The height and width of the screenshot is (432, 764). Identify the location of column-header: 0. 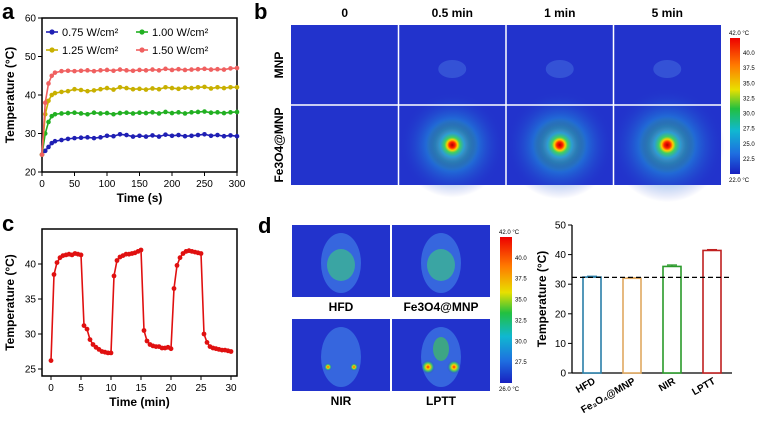
(344, 13).